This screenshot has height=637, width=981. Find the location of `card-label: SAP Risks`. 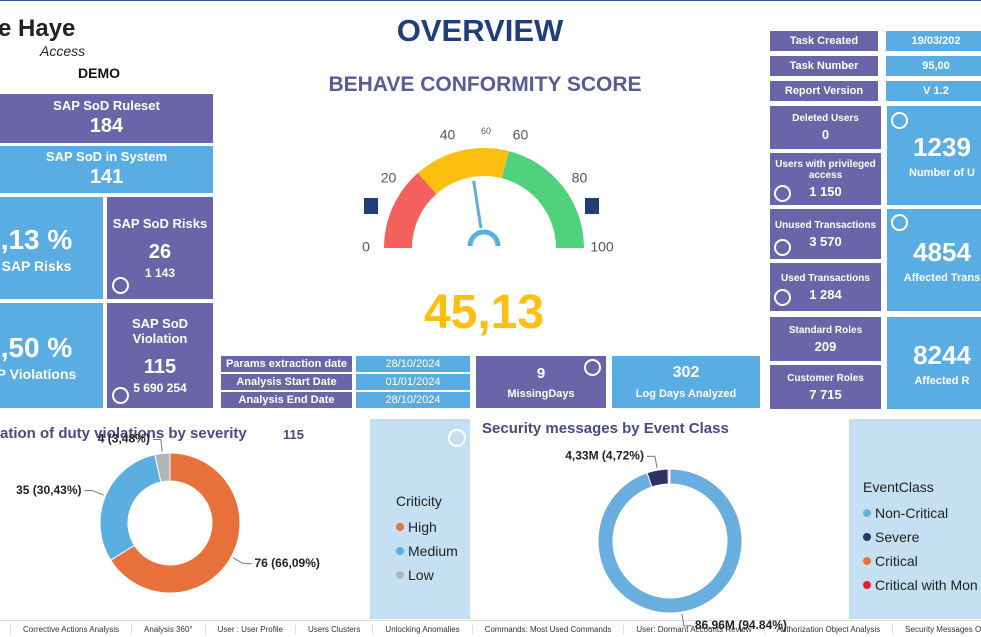

card-label: SAP Risks is located at coordinates (36, 266).